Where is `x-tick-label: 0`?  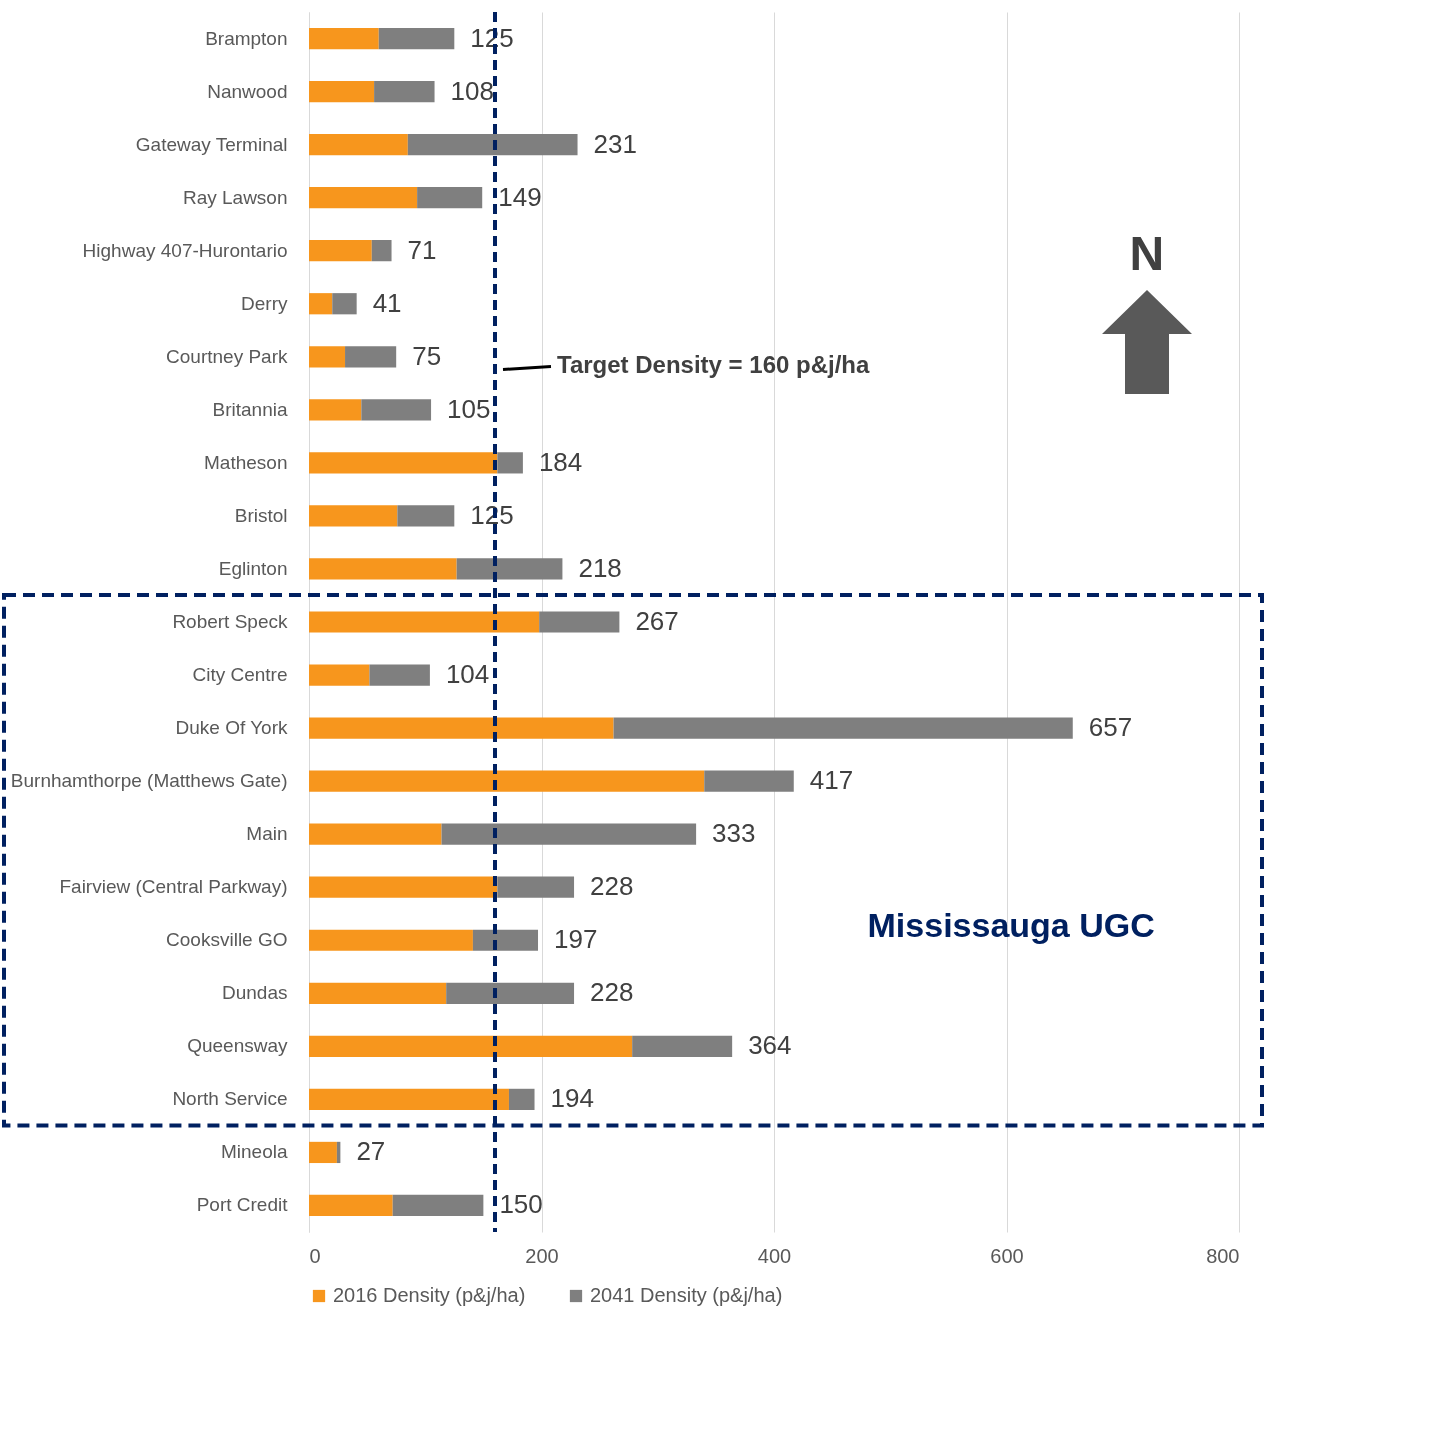
x-tick-label: 0 is located at coordinates (315, 1255).